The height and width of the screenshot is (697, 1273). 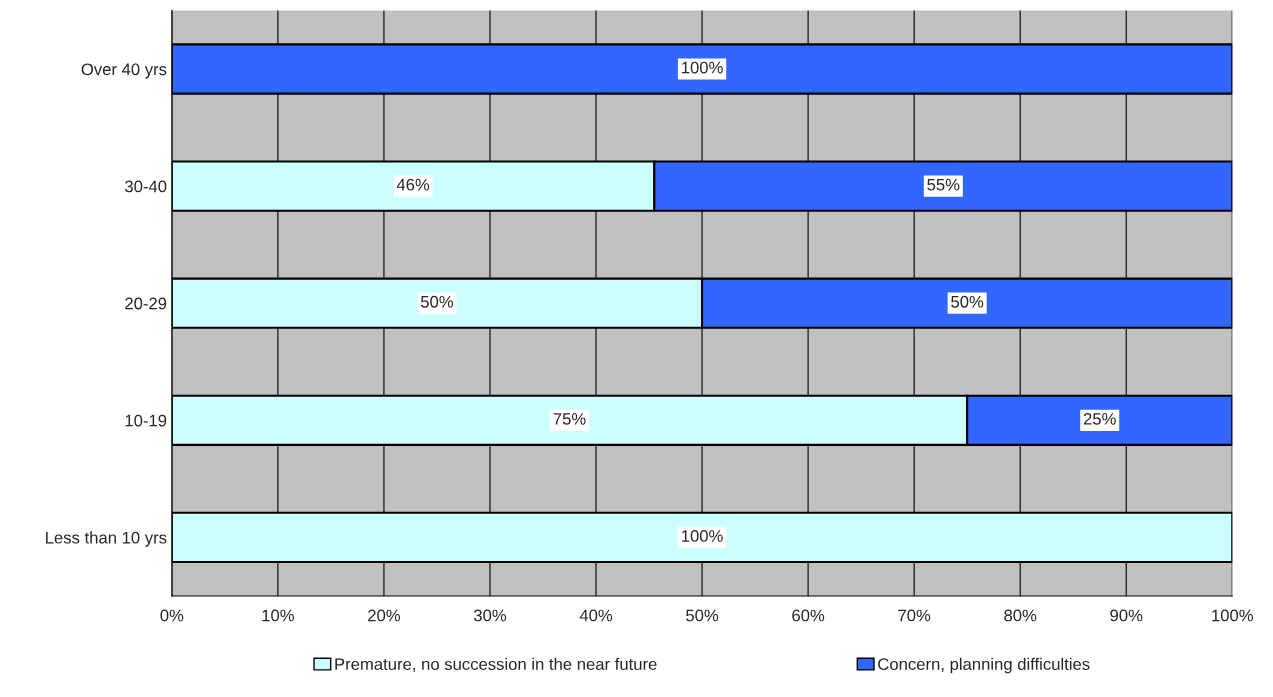 What do you see at coordinates (1232, 615) in the screenshot?
I see `x-tick-label: 100%` at bounding box center [1232, 615].